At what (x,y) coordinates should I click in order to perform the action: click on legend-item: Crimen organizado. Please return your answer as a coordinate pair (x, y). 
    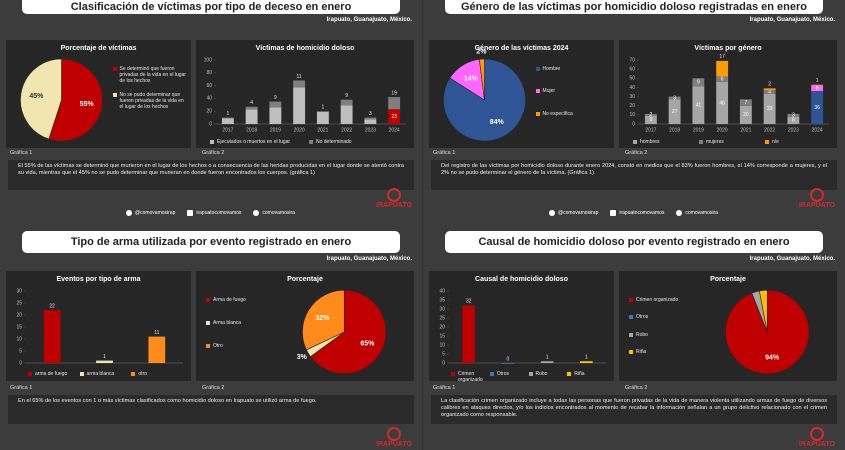
    Looking at the image, I should click on (470, 377).